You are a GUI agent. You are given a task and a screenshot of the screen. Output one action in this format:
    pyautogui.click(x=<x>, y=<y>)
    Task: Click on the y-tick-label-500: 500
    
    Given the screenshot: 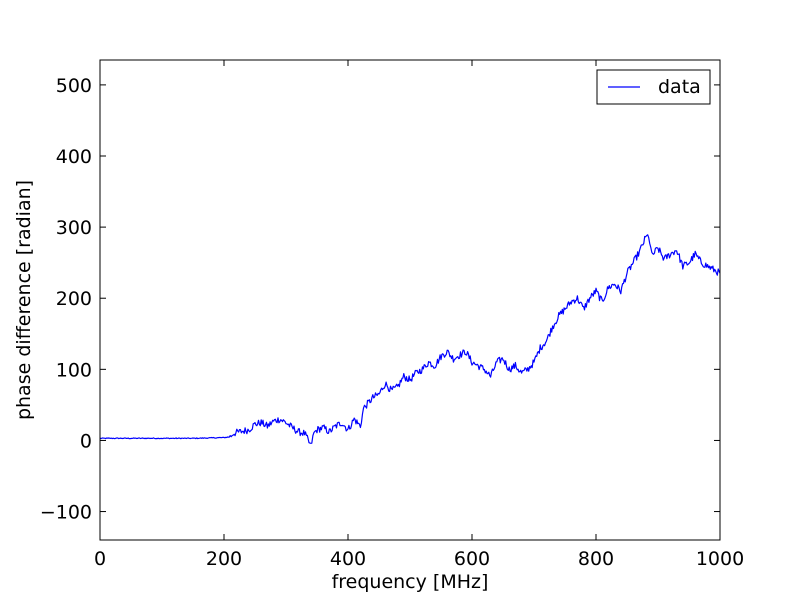 What is the action you would take?
    pyautogui.click(x=74, y=86)
    